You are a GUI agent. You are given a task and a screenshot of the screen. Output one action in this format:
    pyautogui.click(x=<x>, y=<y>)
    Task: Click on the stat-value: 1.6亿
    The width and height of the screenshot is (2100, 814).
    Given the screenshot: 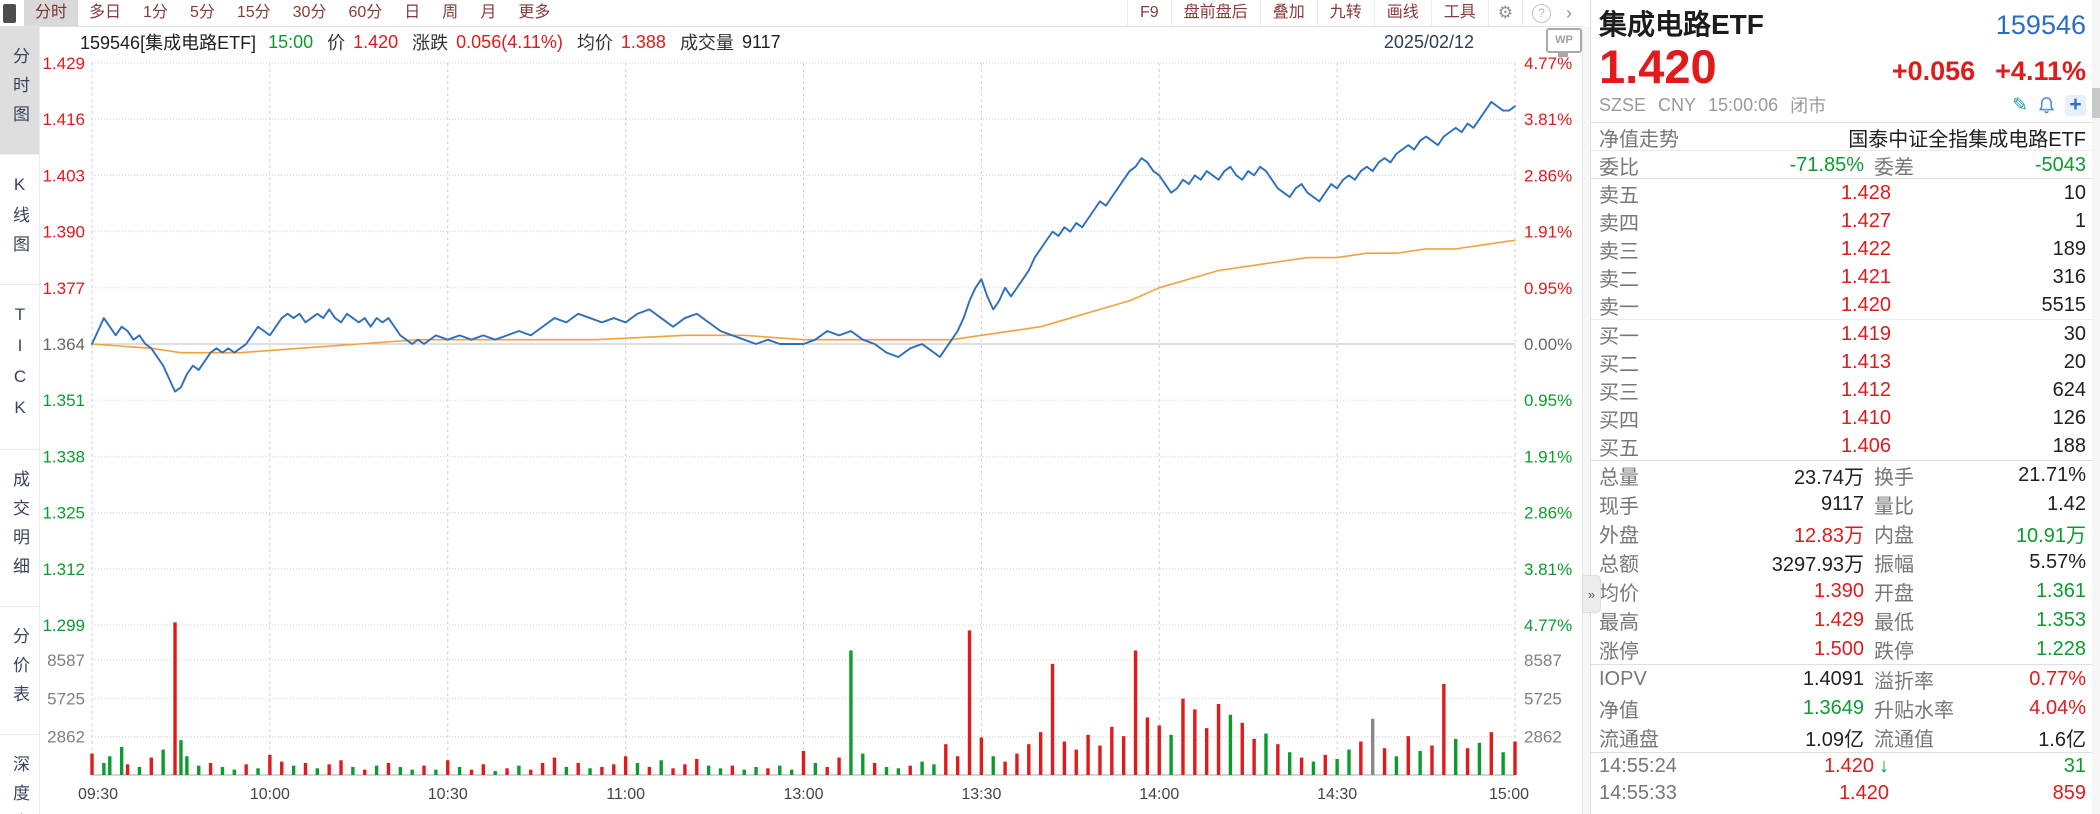 What is the action you would take?
    pyautogui.click(x=2062, y=740)
    